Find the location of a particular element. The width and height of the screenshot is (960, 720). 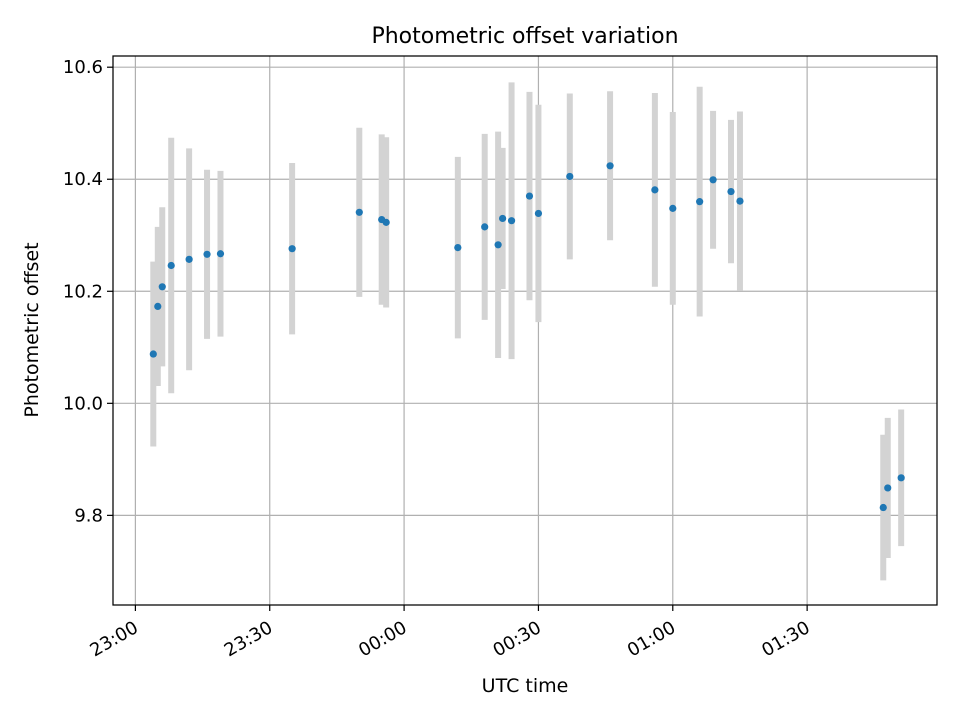

chart-title: Photometric offset variation is located at coordinates (524, 36).